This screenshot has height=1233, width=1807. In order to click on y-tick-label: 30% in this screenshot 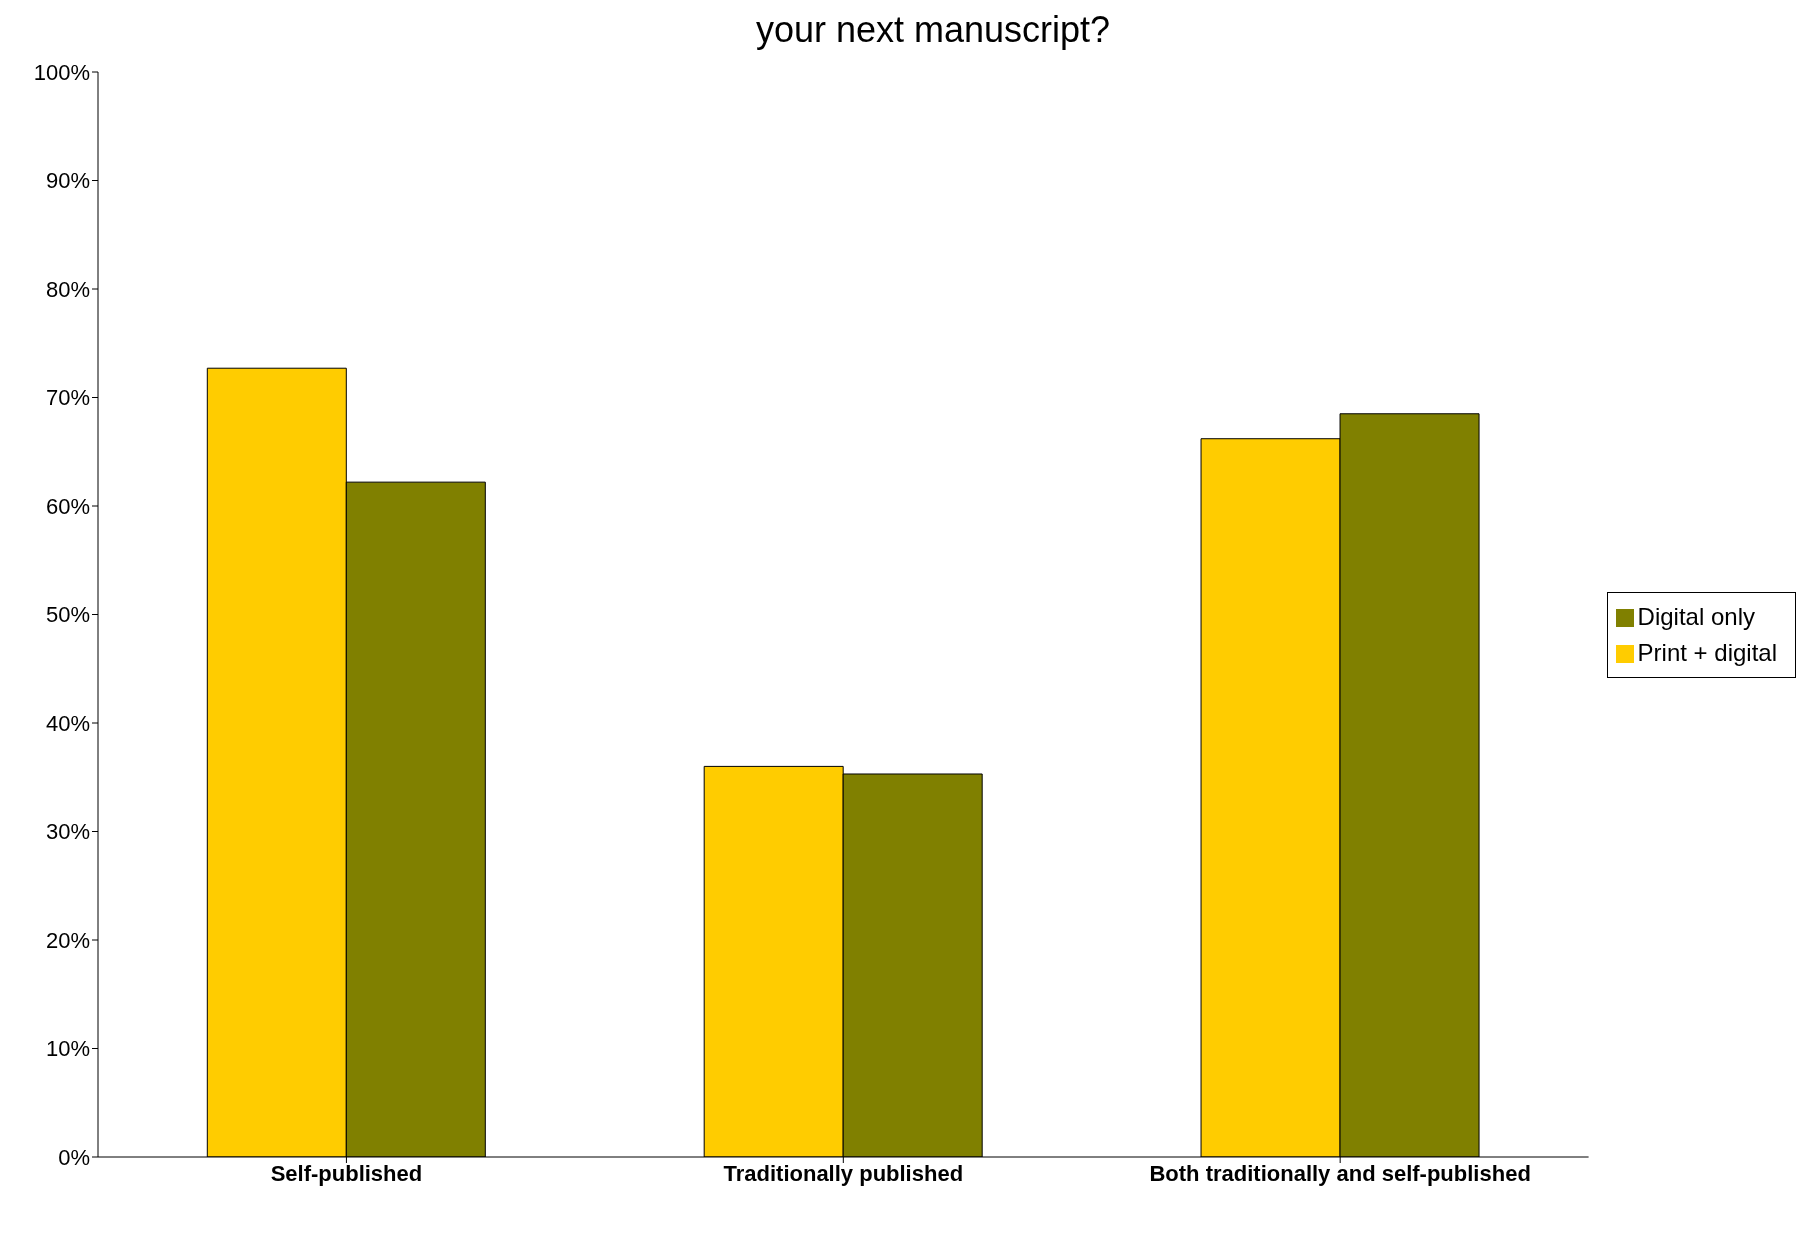, I will do `click(67, 832)`.